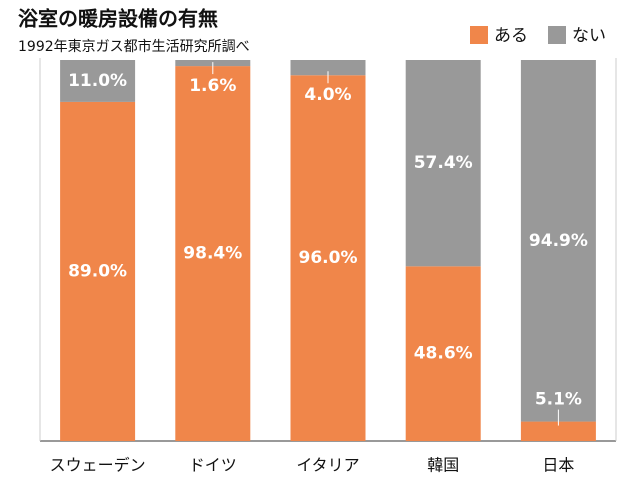  Describe the element at coordinates (589, 36) in the screenshot. I see `legend-label: ない` at that location.